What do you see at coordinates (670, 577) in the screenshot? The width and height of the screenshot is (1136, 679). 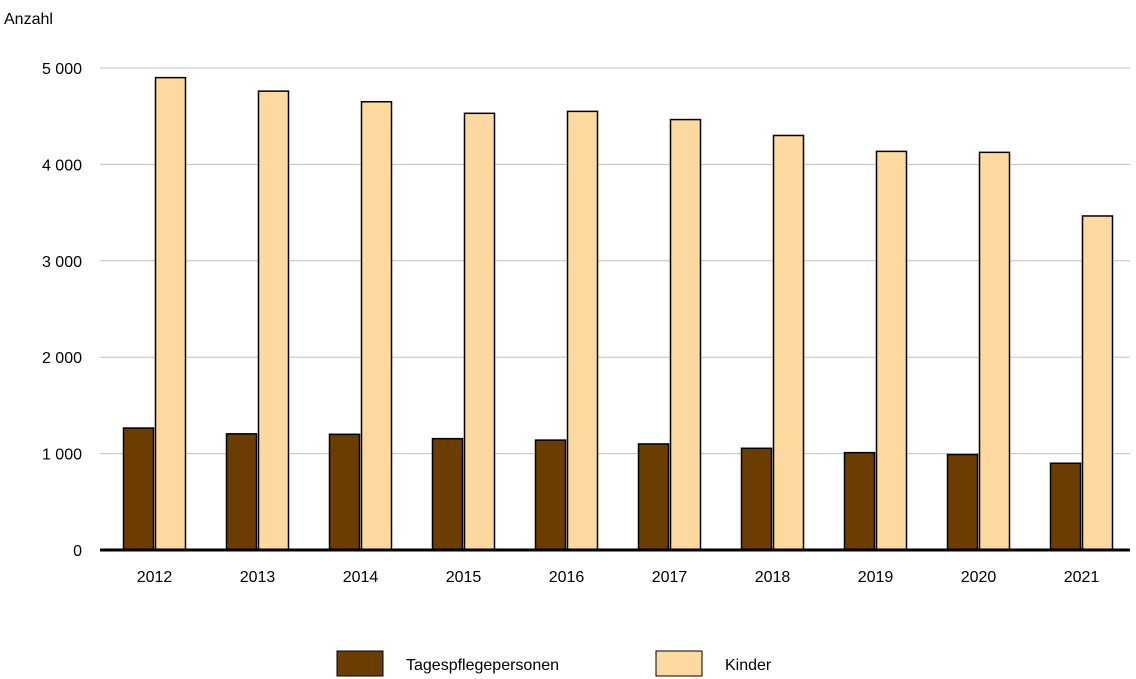 I see `x-tick-label: 2017` at bounding box center [670, 577].